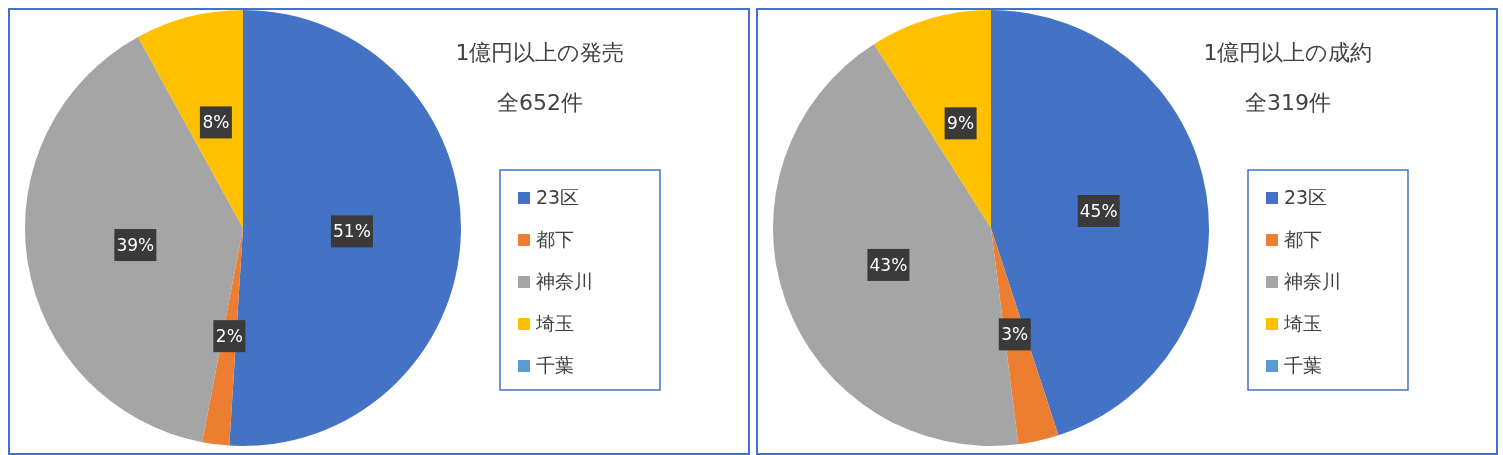 The width and height of the screenshot is (1503, 455). I want to click on data-label: 9%, so click(961, 123).